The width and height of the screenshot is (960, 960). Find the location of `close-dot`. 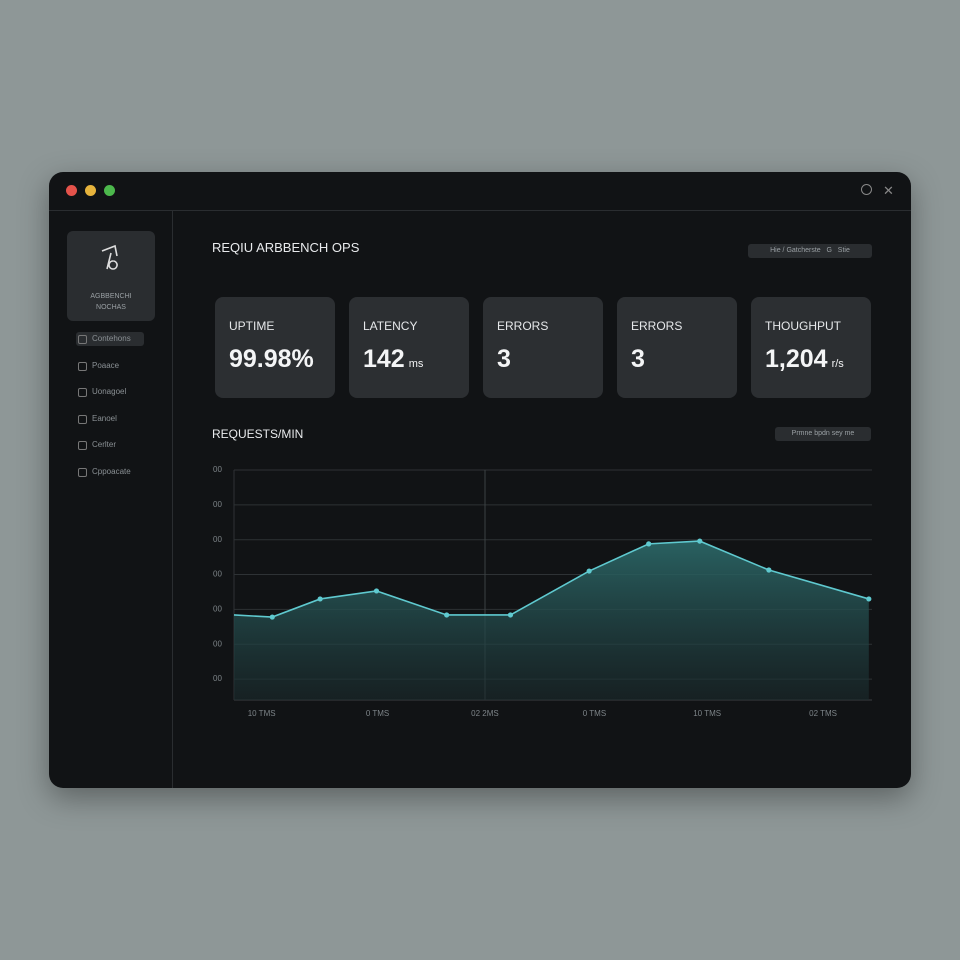

close-dot is located at coordinates (71, 190).